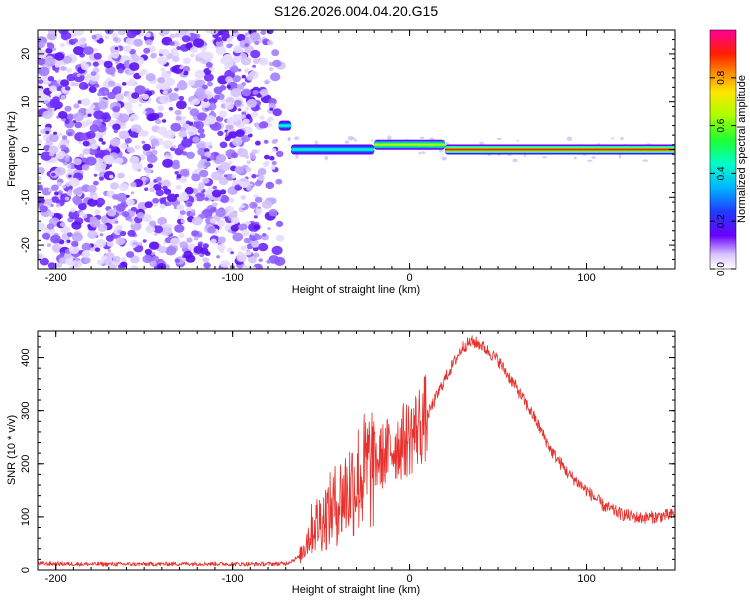 The image size is (750, 600). Describe the element at coordinates (356, 290) in the screenshot. I see `heatmap-x-axis-label: Height of straight line (km)` at that location.